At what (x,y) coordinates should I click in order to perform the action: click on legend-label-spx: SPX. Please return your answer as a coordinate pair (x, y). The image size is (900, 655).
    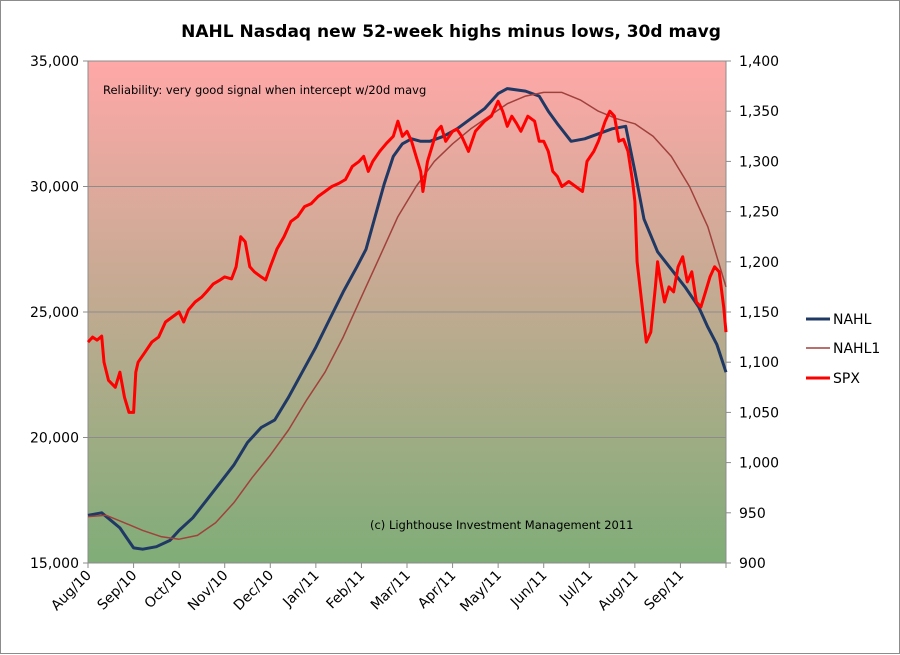
    Looking at the image, I should click on (846, 379).